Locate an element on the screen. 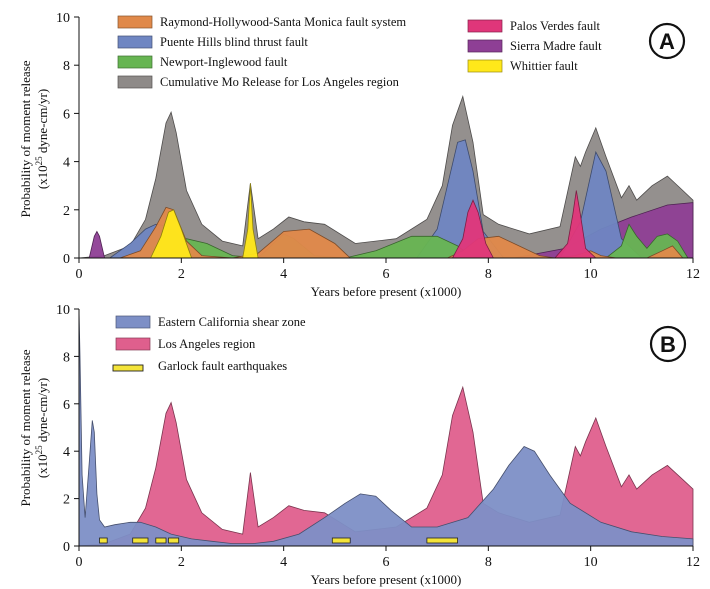  panel-a-badge: A is located at coordinates (667, 41).